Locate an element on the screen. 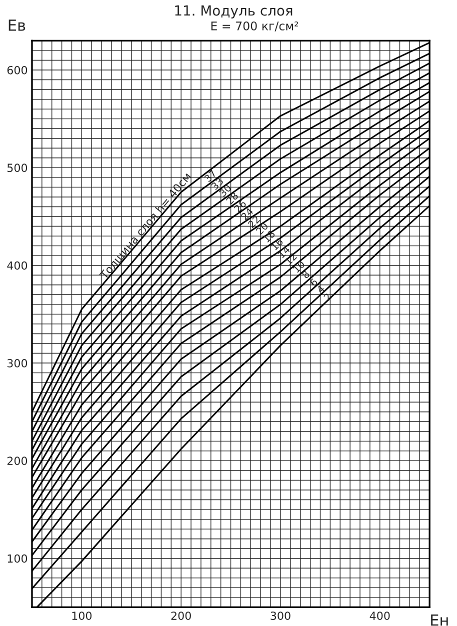  x-tick-label: 100 is located at coordinates (82, 616).